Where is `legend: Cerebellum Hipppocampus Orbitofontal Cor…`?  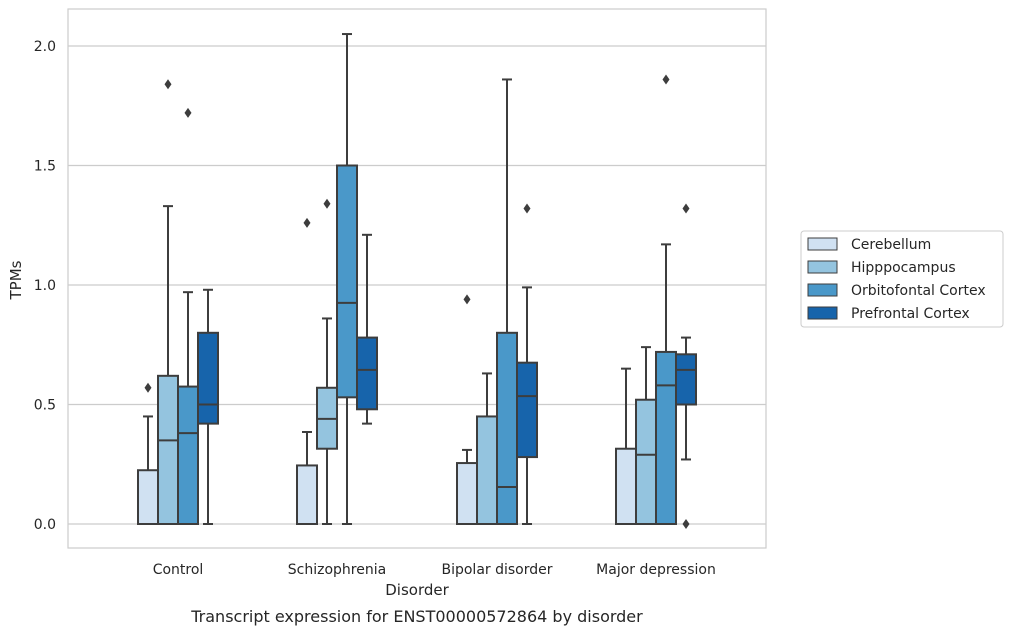 legend: Cerebellum Hipppocampus Orbitofontal Cor… is located at coordinates (902, 279).